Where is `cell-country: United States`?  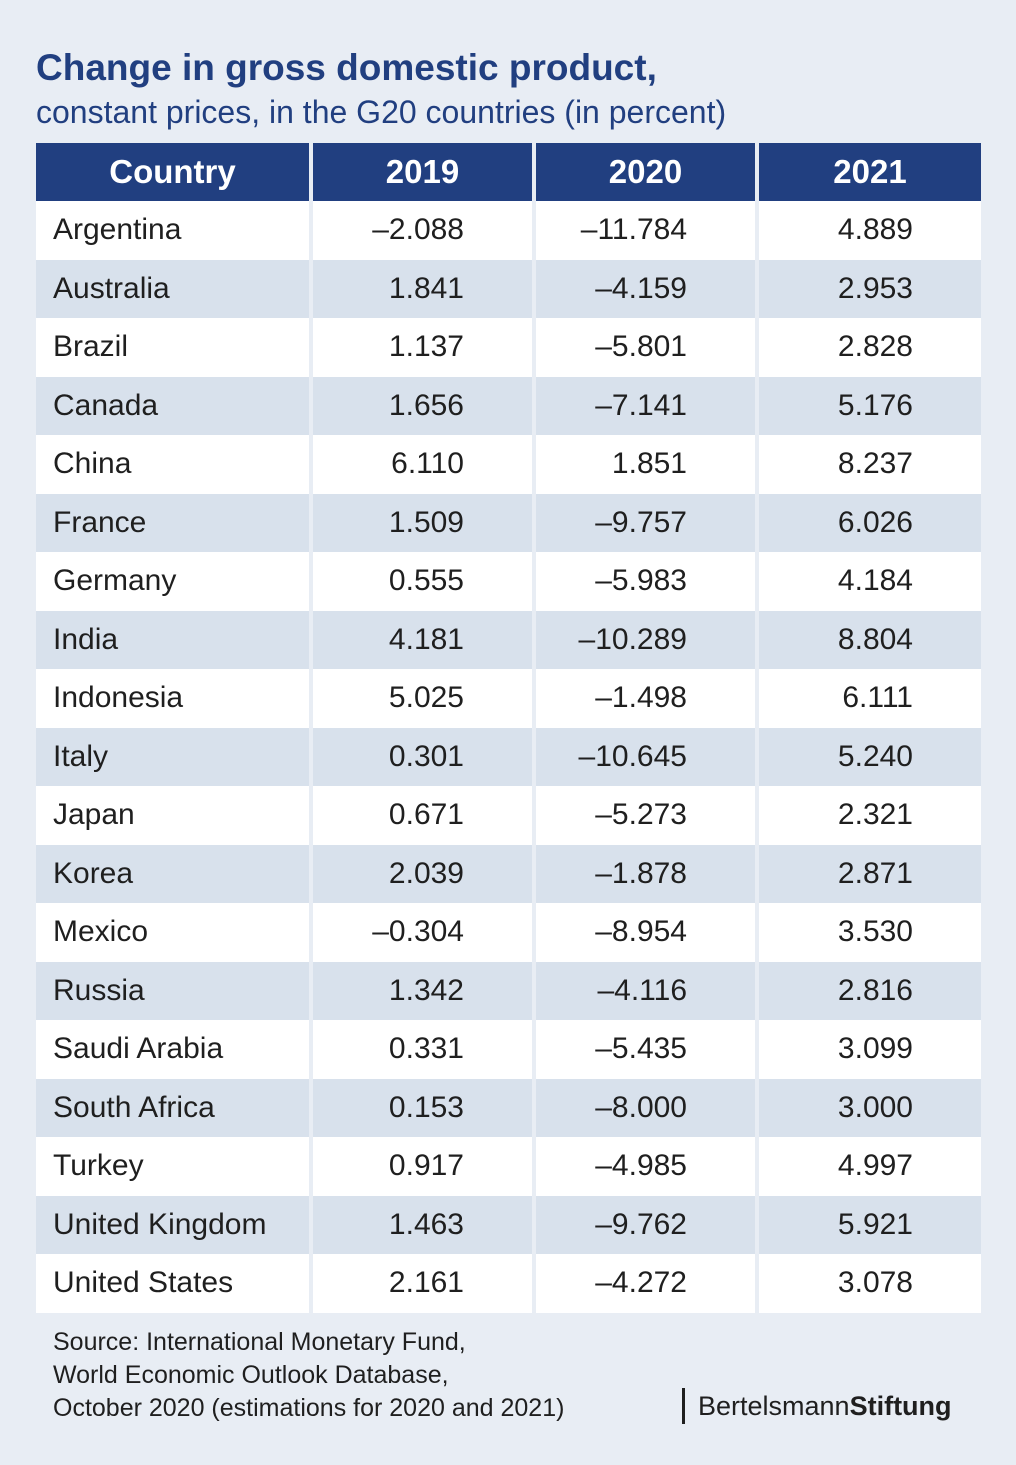
cell-country: United States is located at coordinates (173, 1283).